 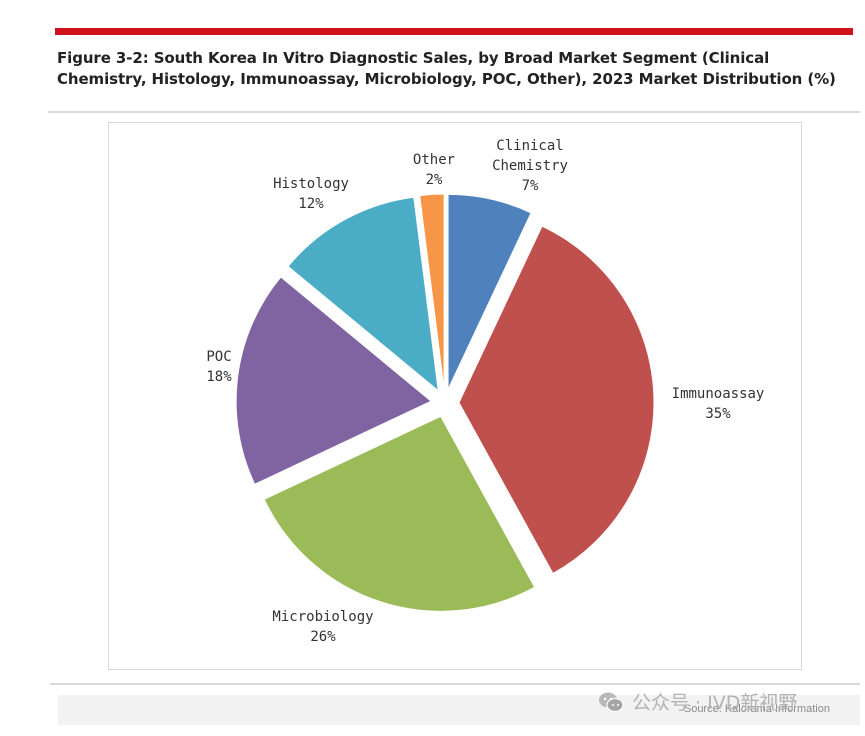 What do you see at coordinates (434, 180) in the screenshot?
I see `pie-value-label-other: 2%` at bounding box center [434, 180].